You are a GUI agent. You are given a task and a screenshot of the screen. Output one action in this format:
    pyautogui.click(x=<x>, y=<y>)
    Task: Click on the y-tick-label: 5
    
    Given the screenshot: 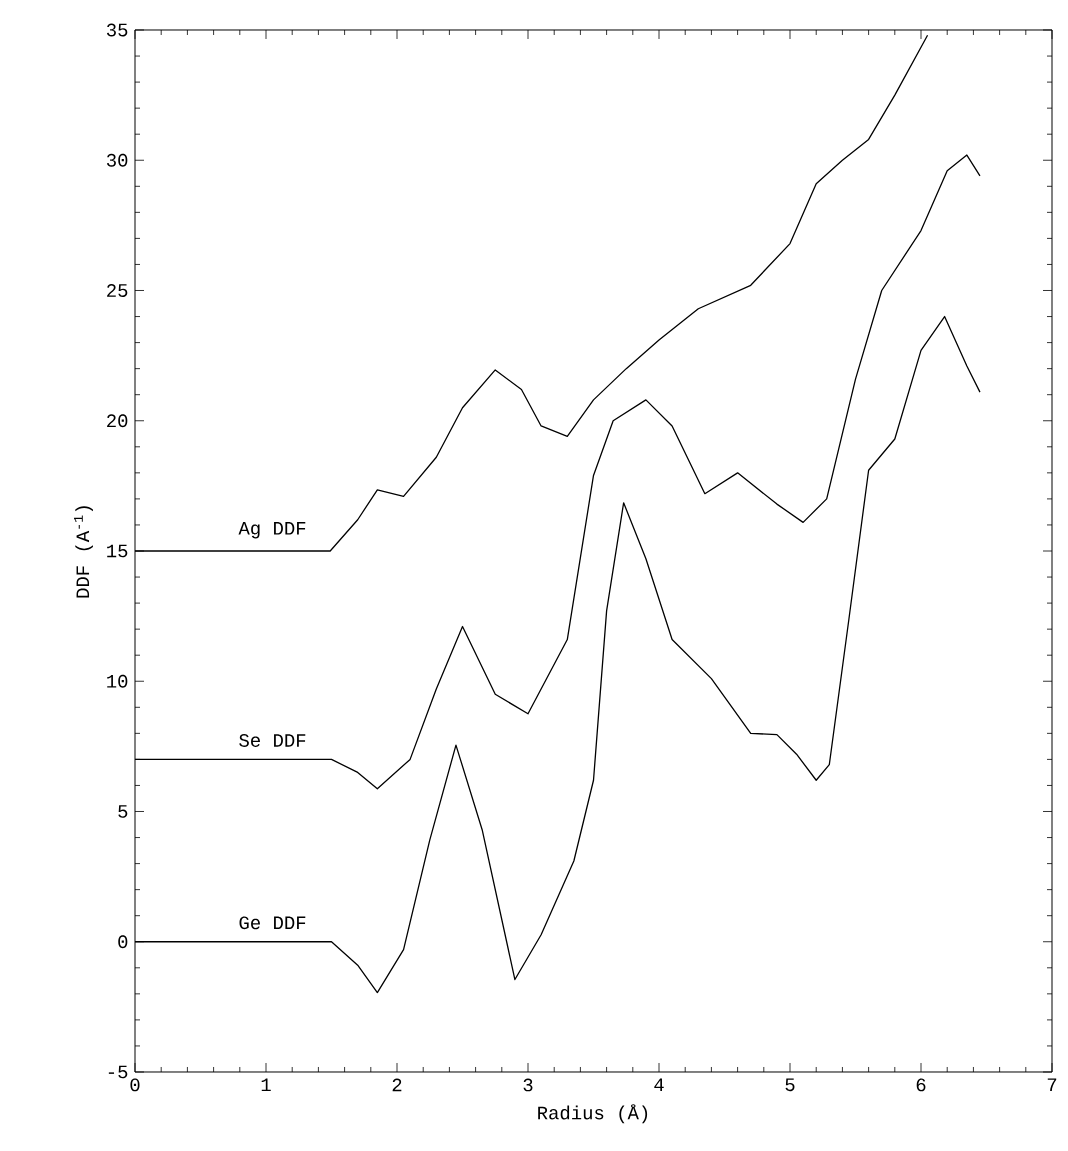 What is the action you would take?
    pyautogui.click(x=123, y=811)
    